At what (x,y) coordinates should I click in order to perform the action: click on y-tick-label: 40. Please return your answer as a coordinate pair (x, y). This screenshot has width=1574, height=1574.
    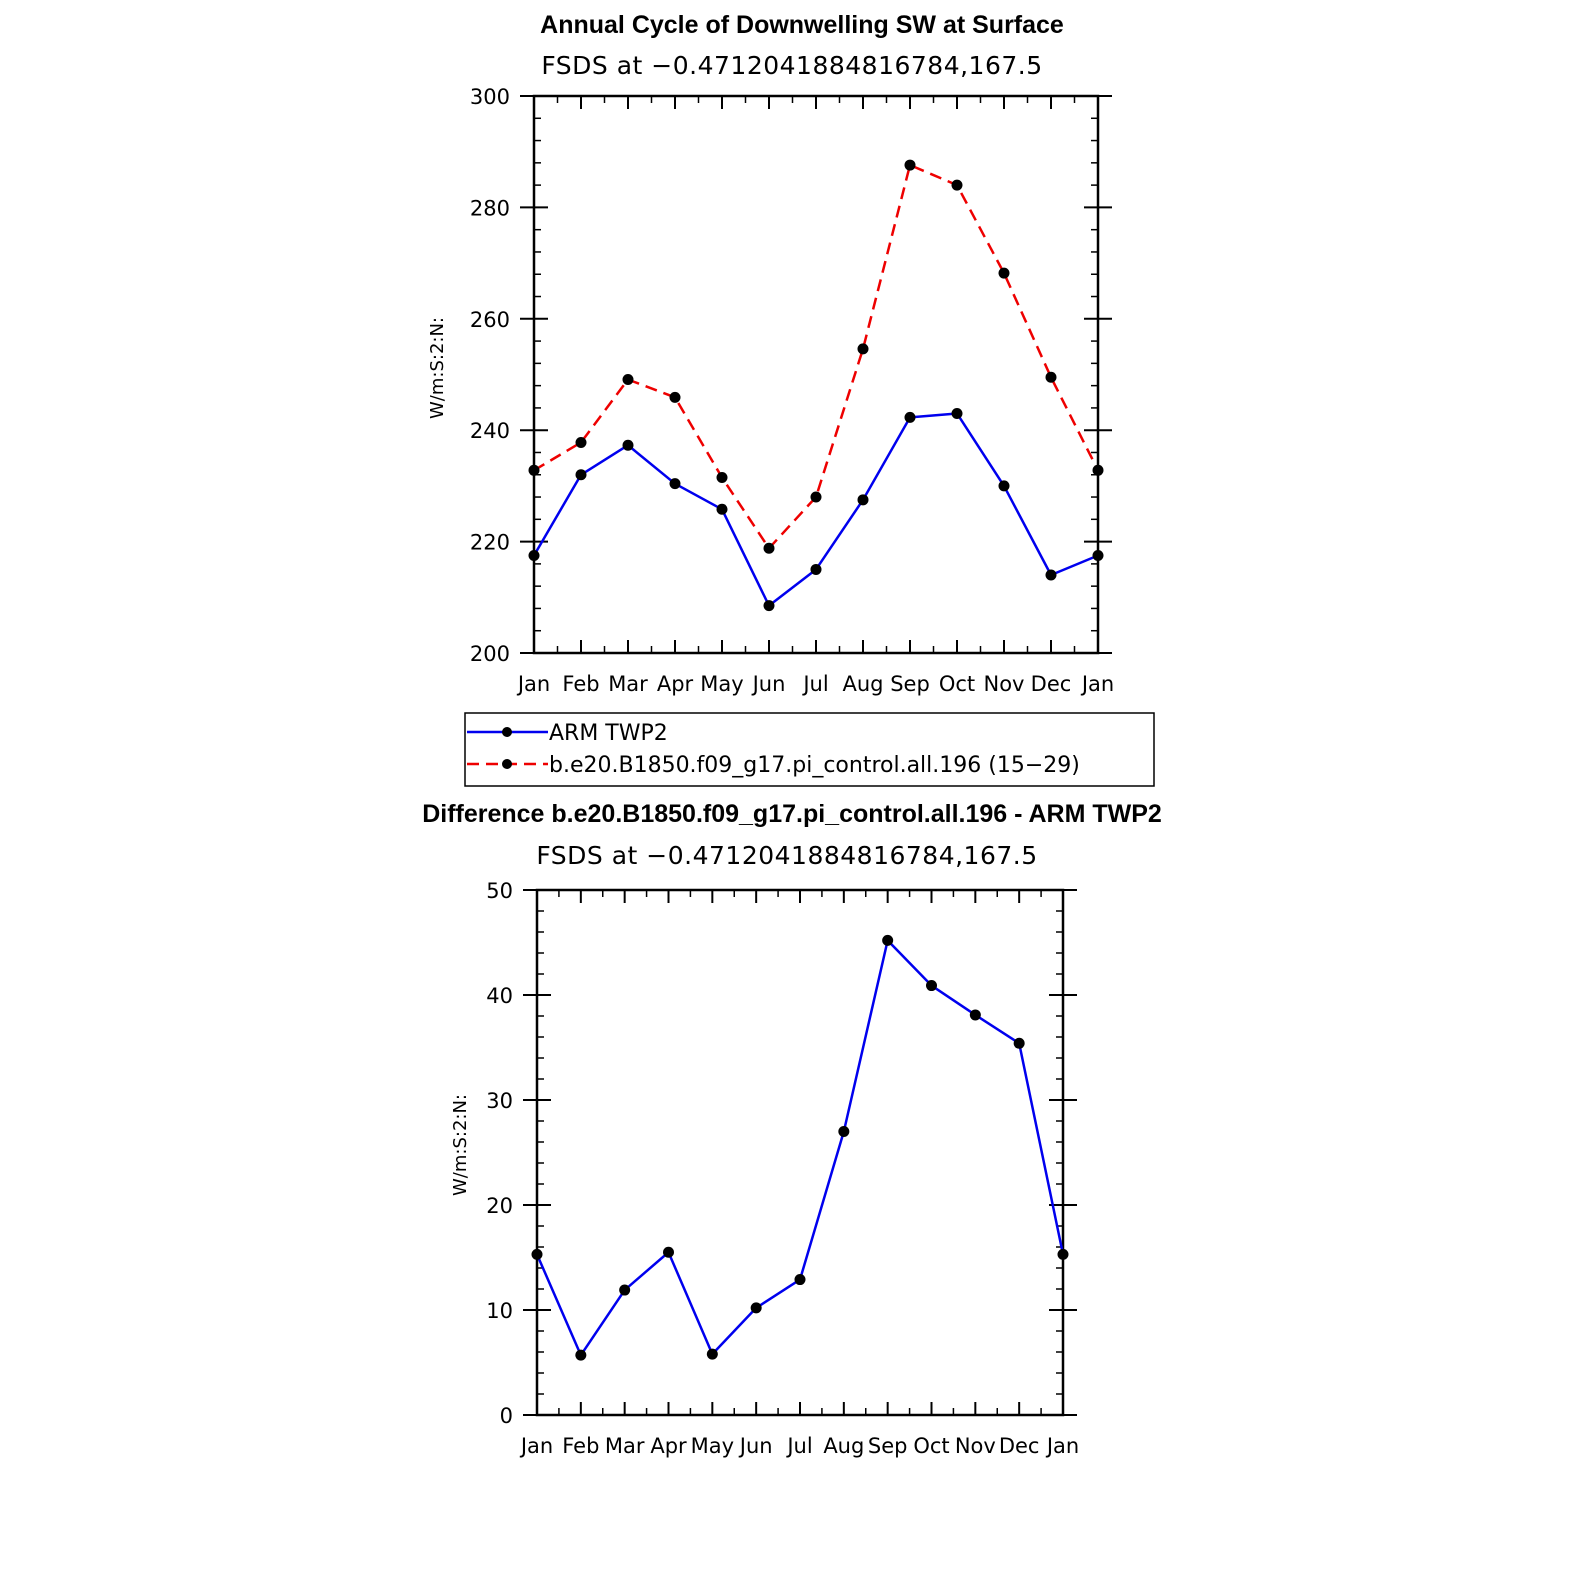
    Looking at the image, I should click on (499, 996).